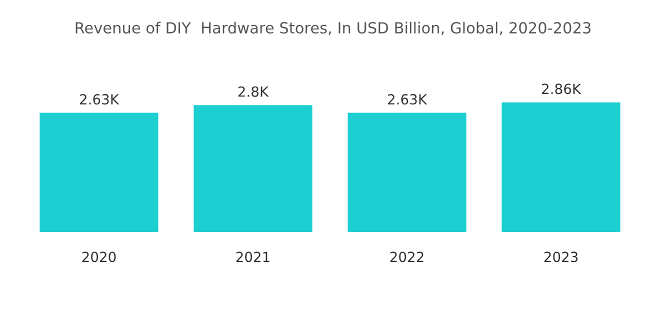  What do you see at coordinates (561, 257) in the screenshot?
I see `x-tick-label: 2023` at bounding box center [561, 257].